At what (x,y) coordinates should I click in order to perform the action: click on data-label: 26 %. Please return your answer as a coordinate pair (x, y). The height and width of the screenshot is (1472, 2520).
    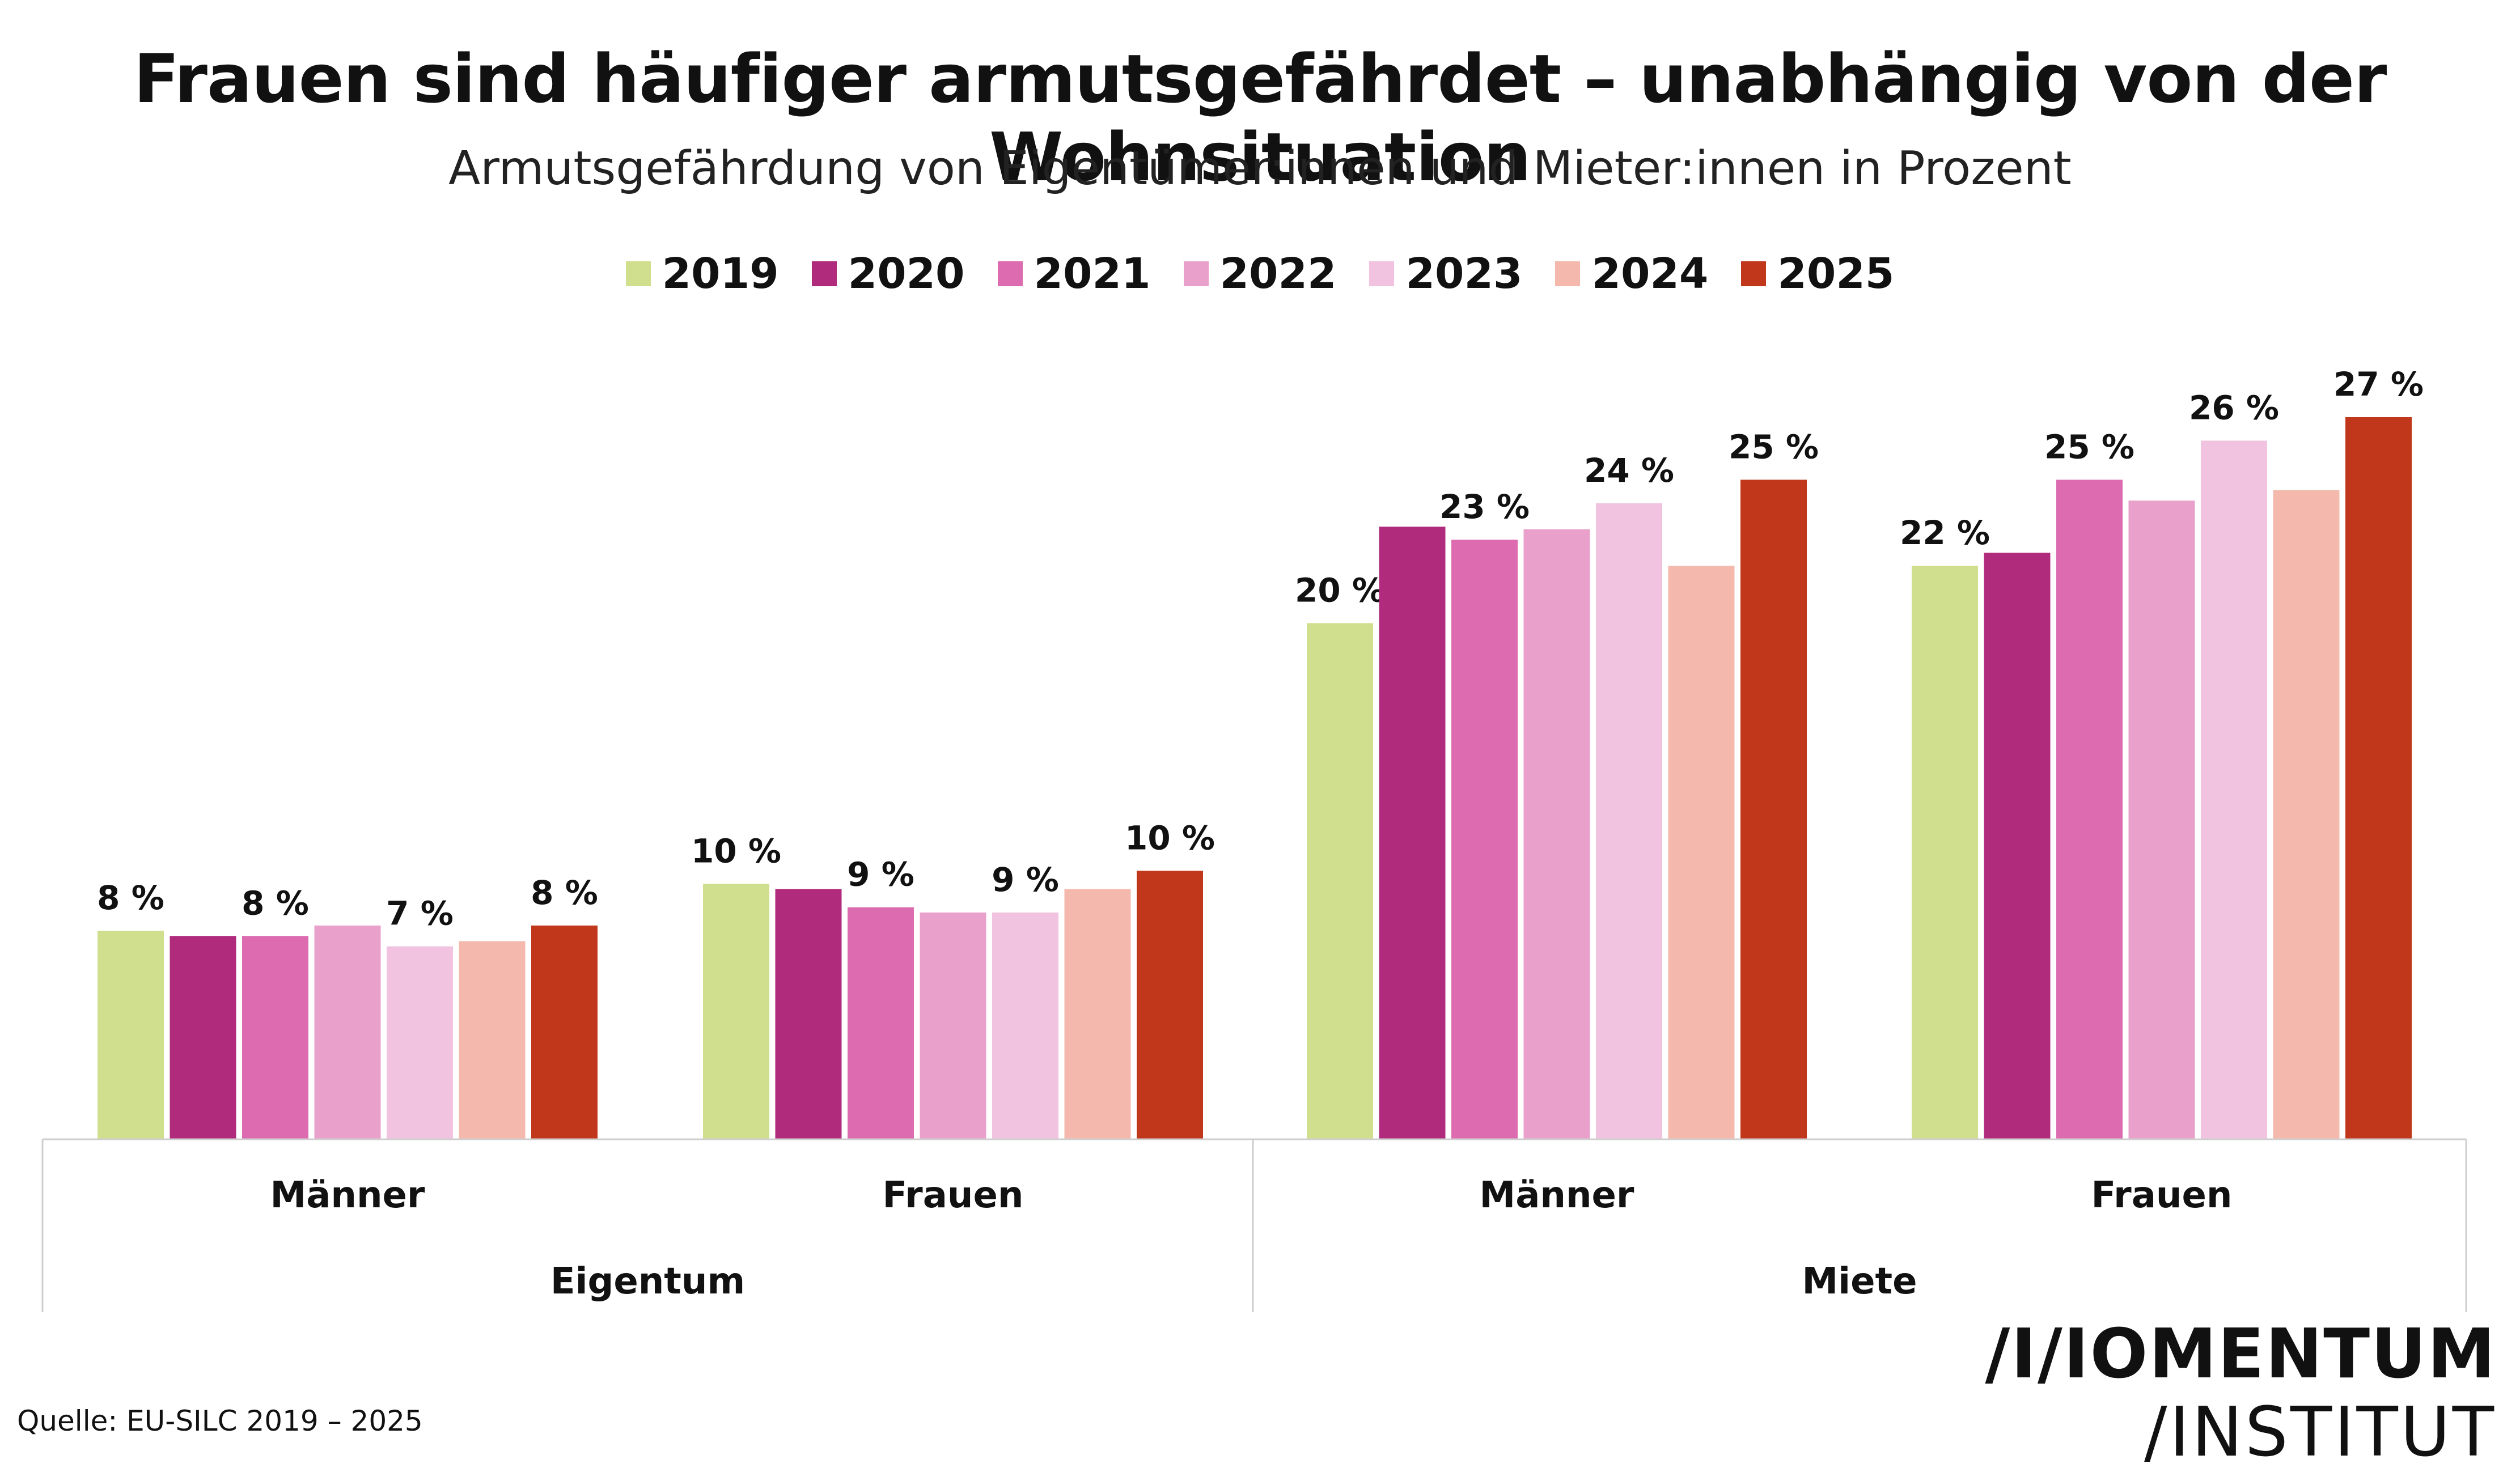
    Looking at the image, I should click on (2234, 407).